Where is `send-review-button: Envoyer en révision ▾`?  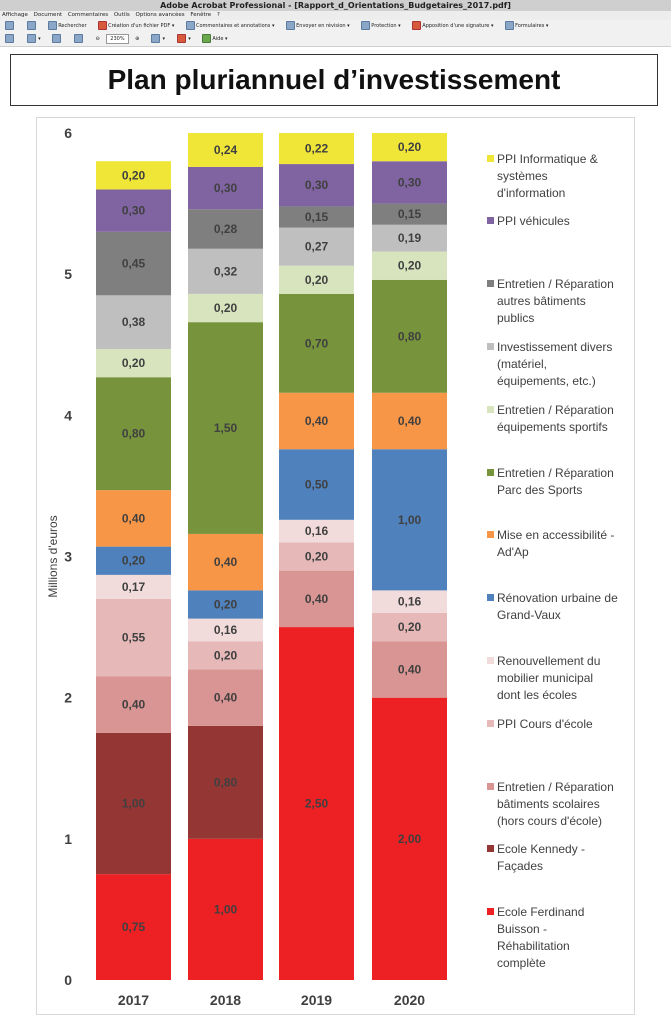 send-review-button: Envoyer en révision ▾ is located at coordinates (318, 26).